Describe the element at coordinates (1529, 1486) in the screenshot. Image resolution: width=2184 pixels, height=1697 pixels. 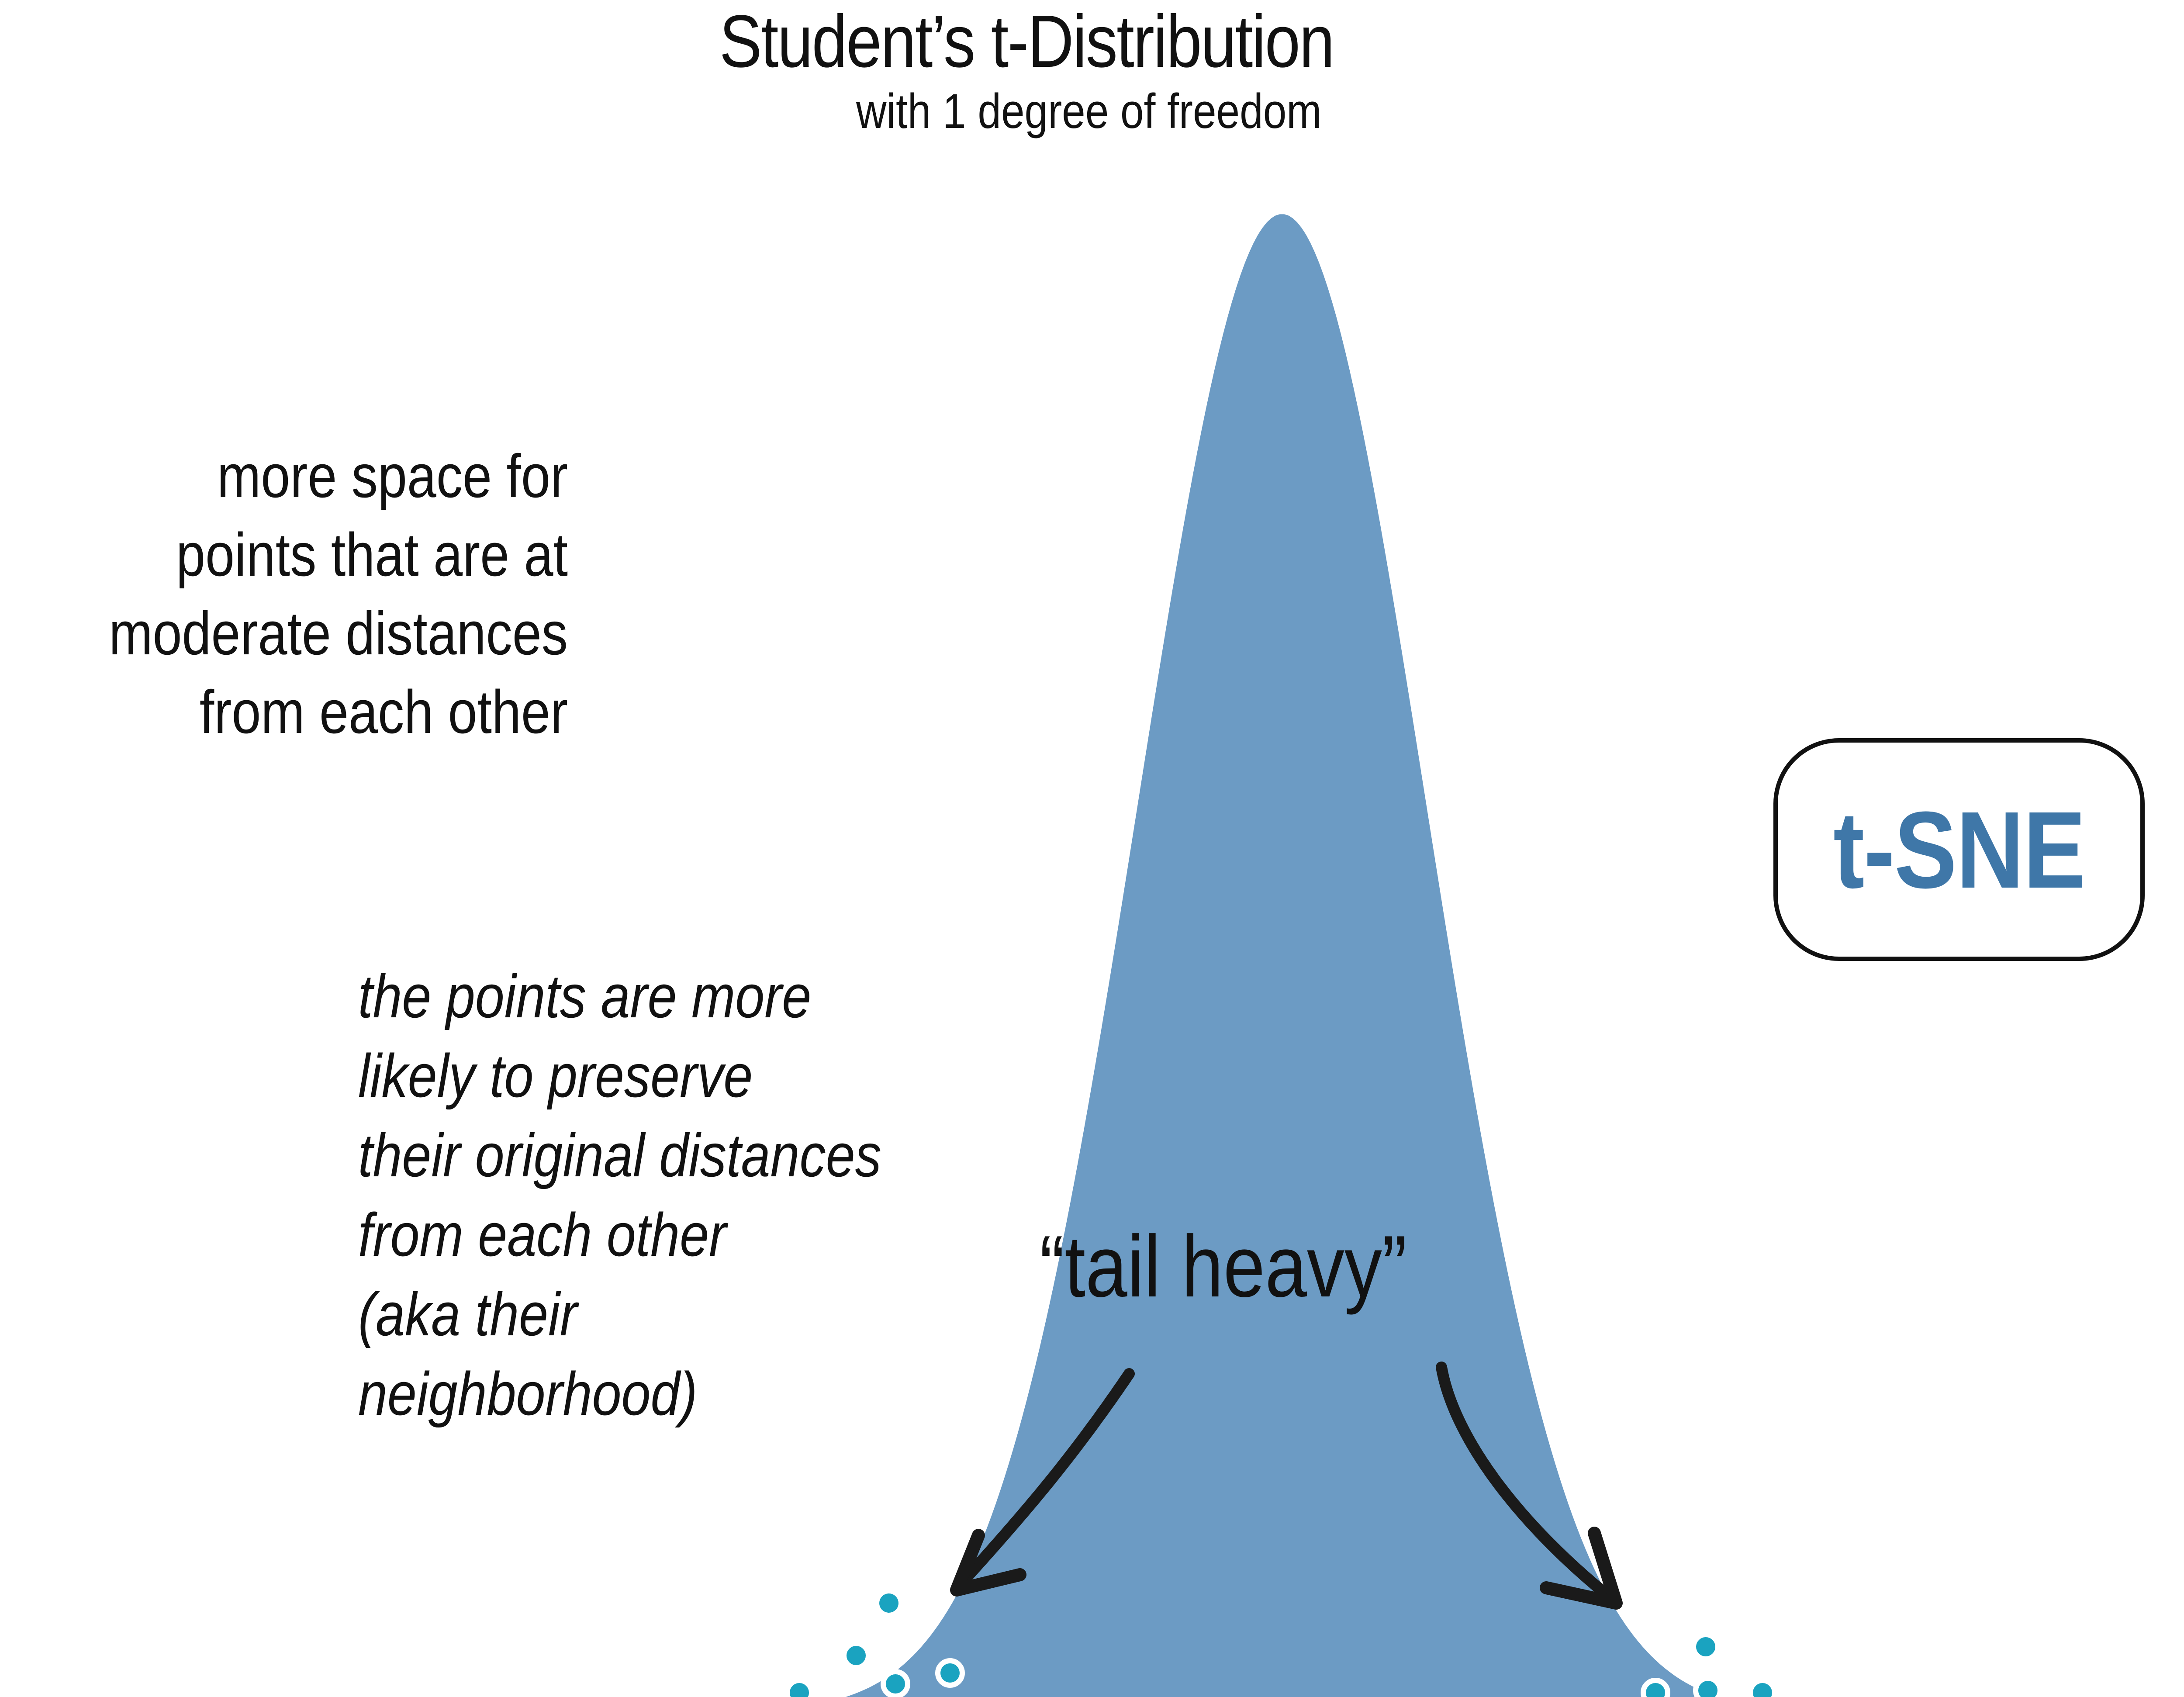
I see `right-arrow` at that location.